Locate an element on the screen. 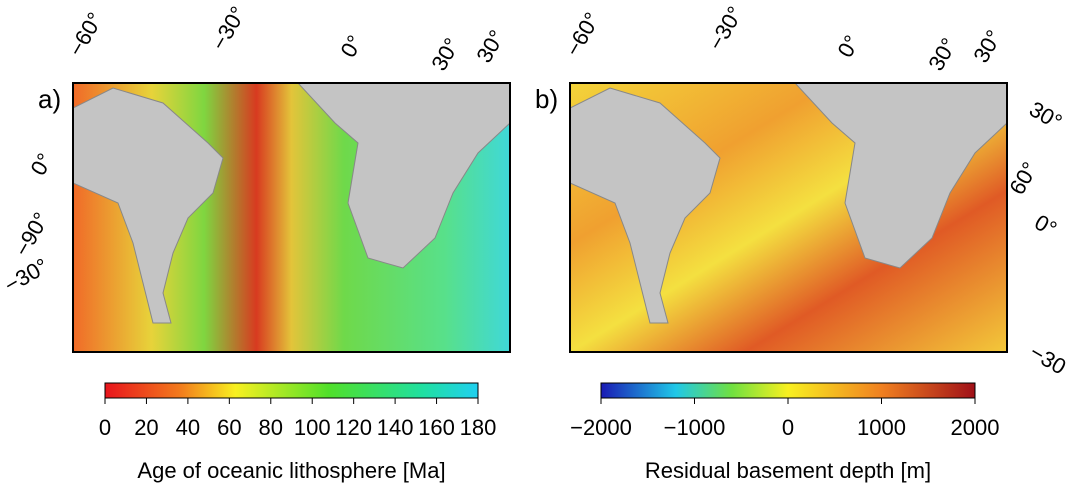 This screenshot has width=1067, height=494. colorbar-tick-label: 60 is located at coordinates (229, 427).